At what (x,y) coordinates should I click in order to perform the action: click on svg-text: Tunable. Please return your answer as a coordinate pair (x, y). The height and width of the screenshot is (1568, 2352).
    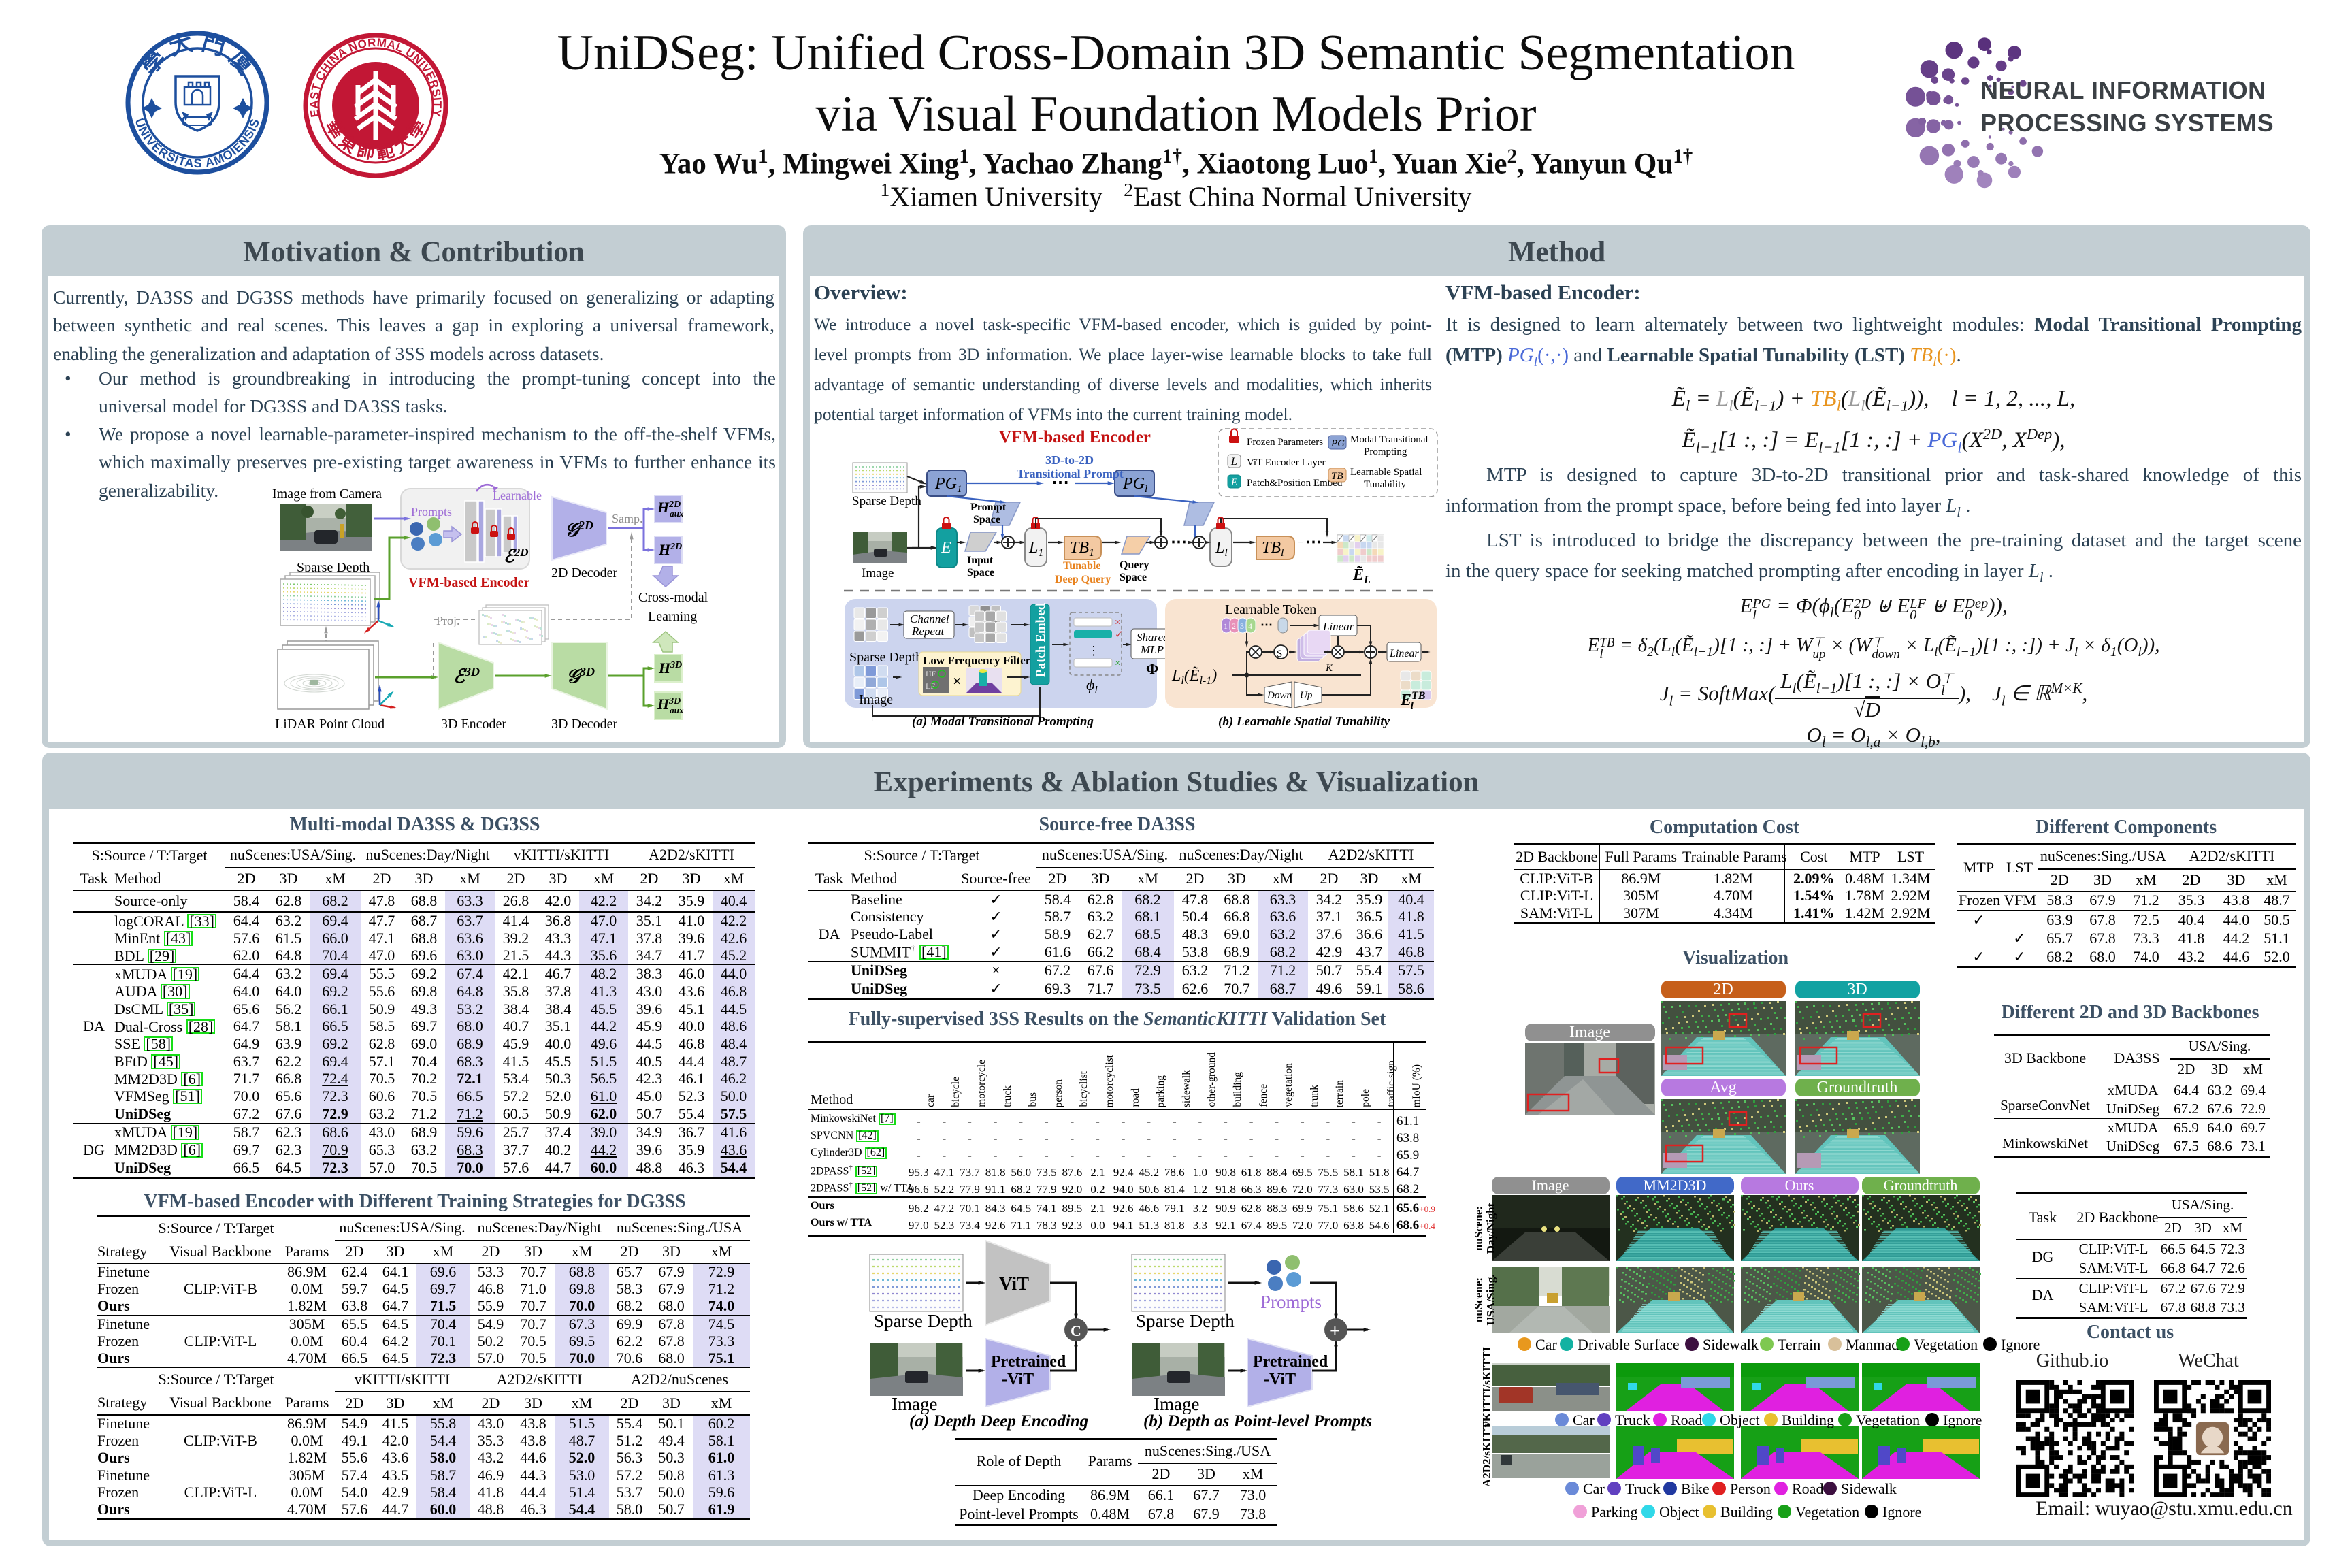
    Looking at the image, I should click on (1082, 566).